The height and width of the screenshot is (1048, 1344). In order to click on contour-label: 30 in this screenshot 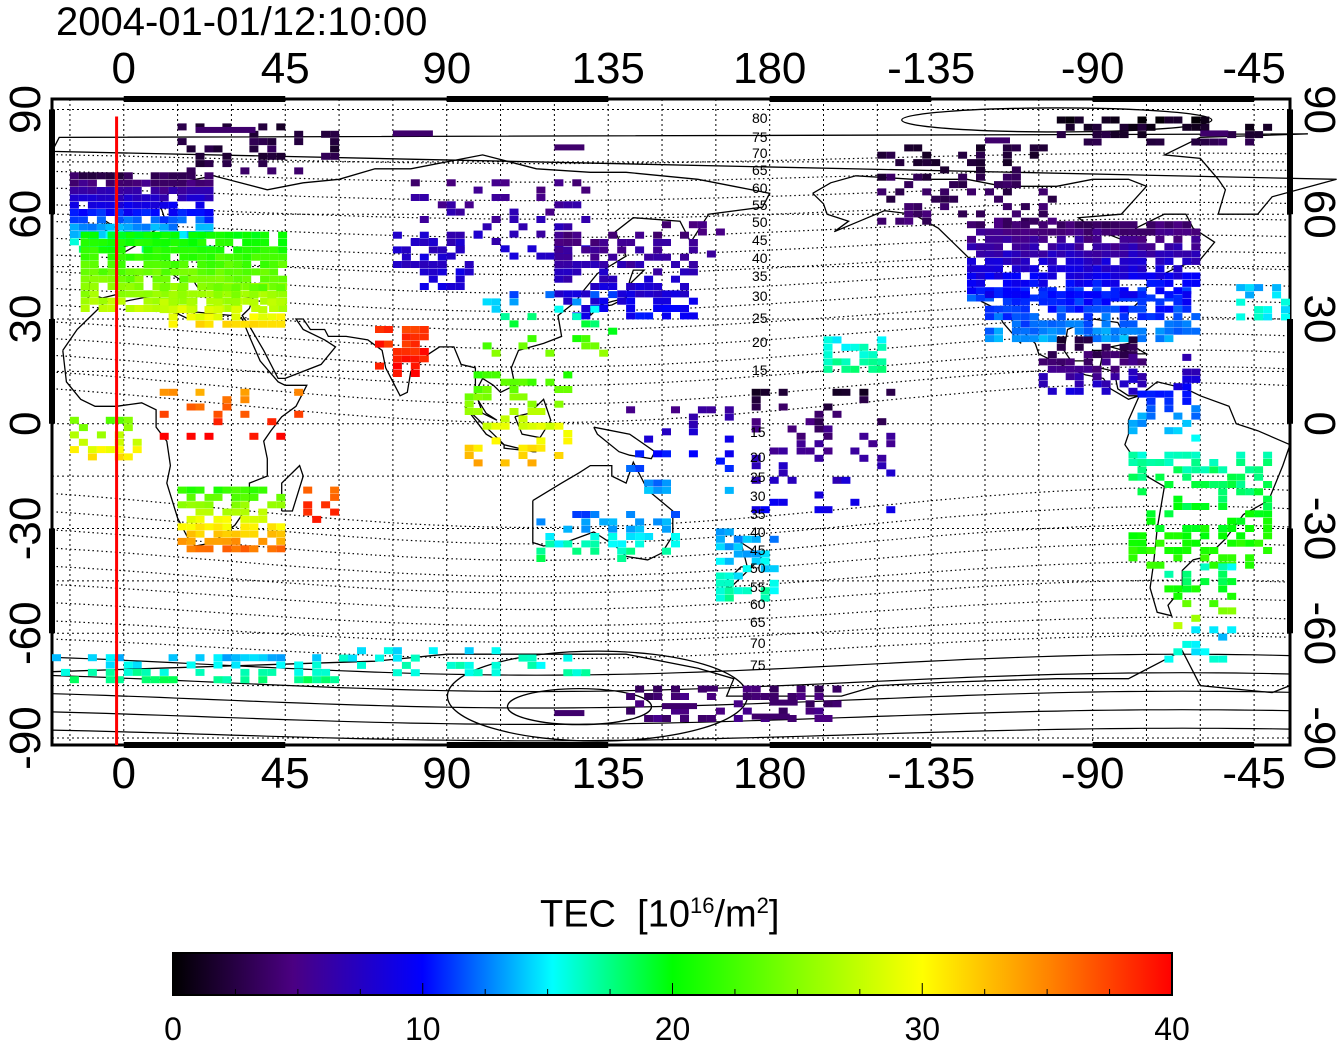, I will do `click(758, 496)`.